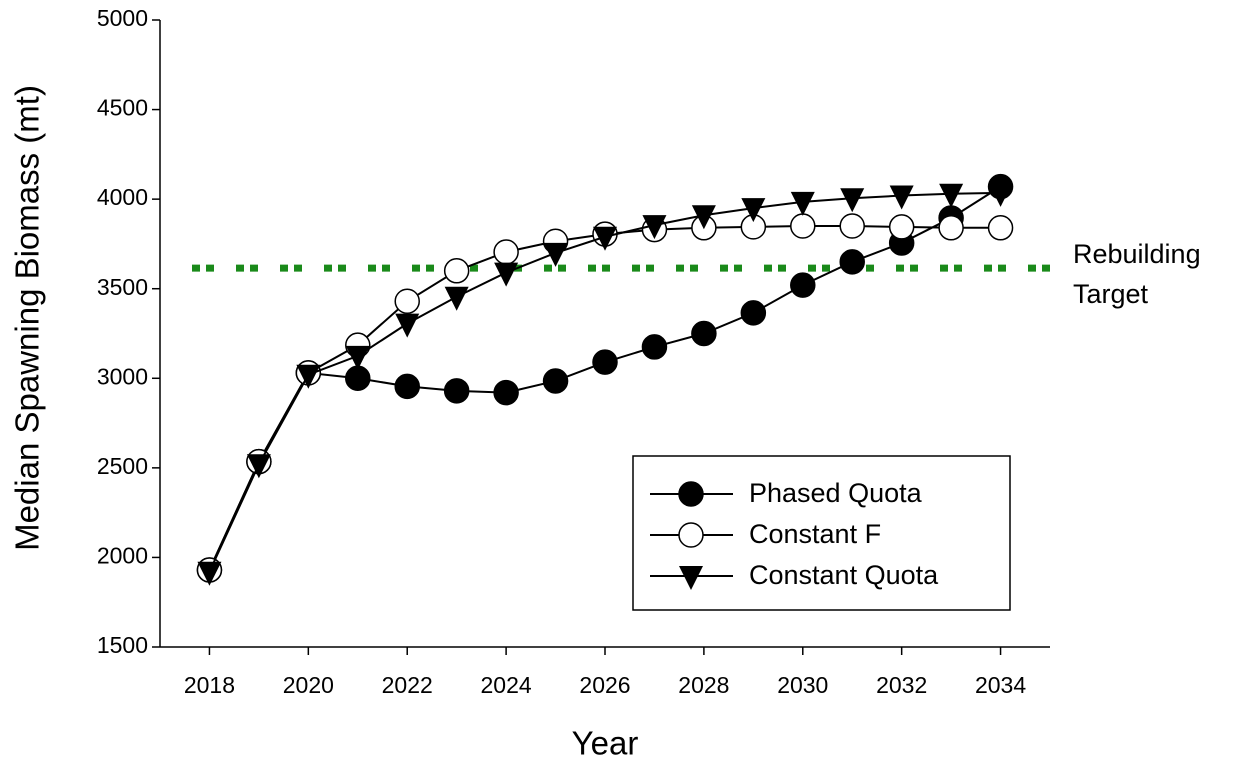 The width and height of the screenshot is (1249, 768). Describe the element at coordinates (209, 685) in the screenshot. I see `x-tick-label: 2018` at that location.